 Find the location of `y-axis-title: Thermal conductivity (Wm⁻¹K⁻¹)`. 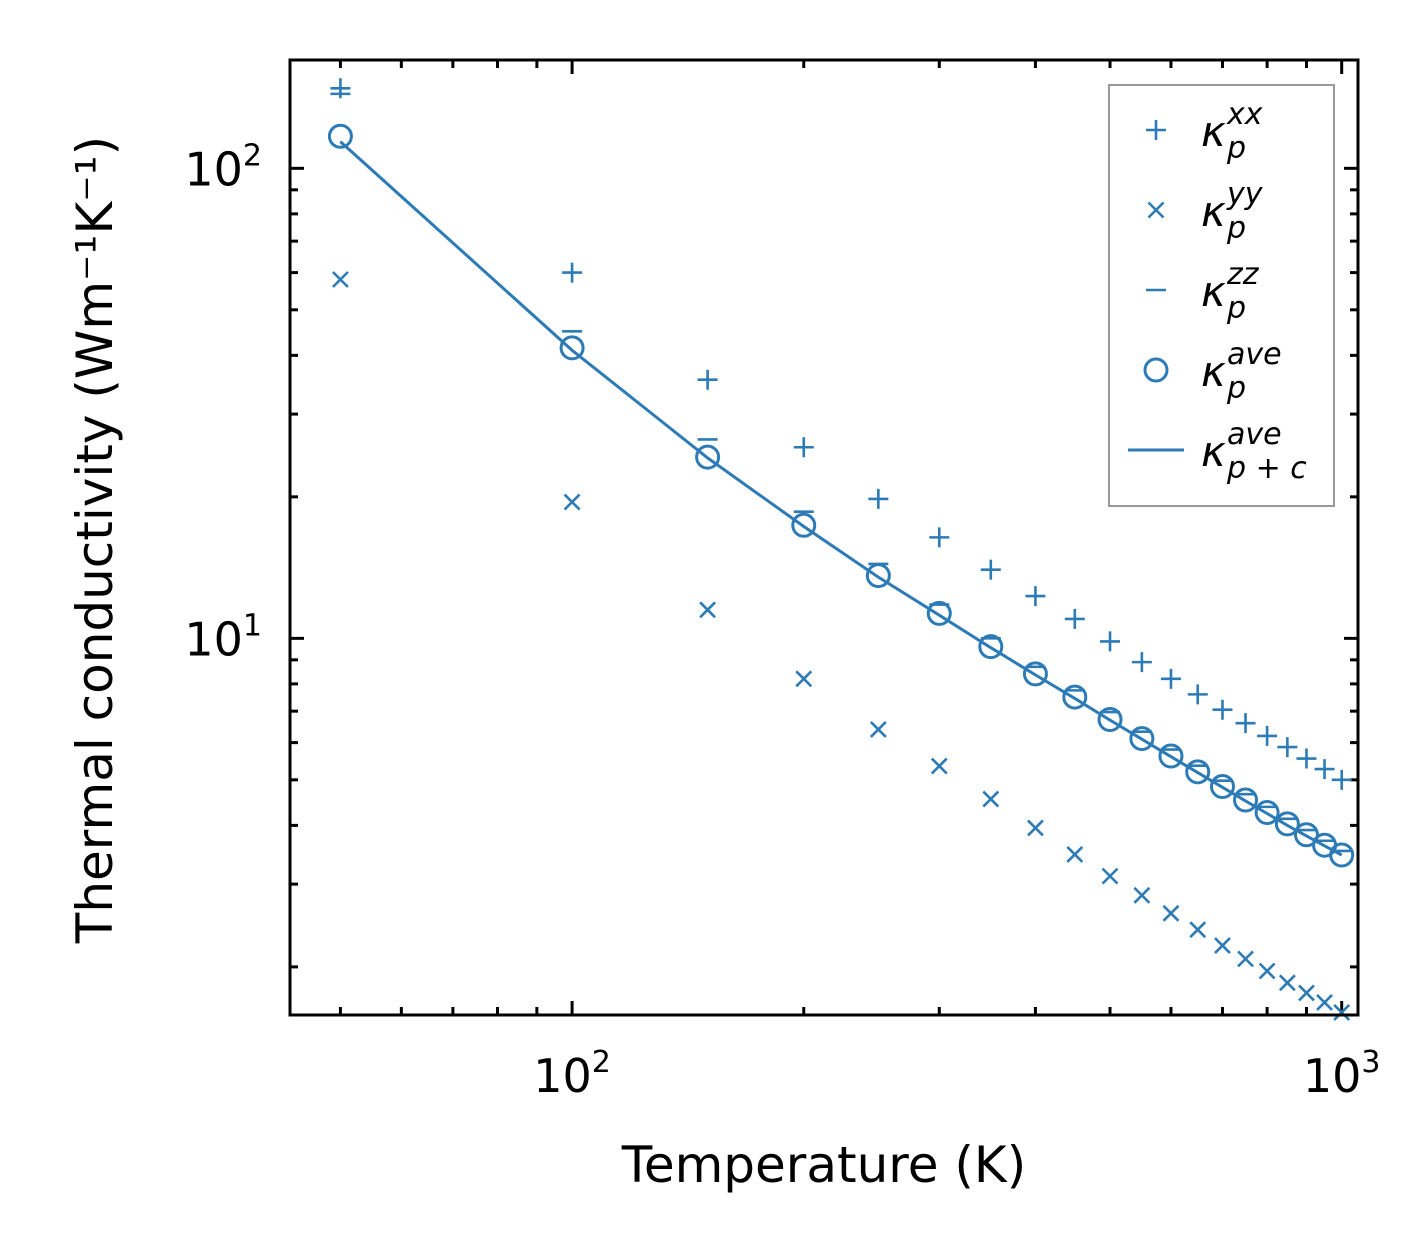

y-axis-title: Thermal conductivity (Wm⁻¹K⁻¹) is located at coordinates (95, 540).